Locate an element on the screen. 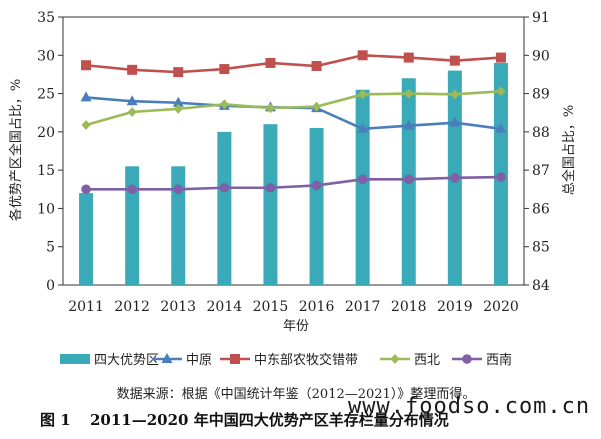 Image resolution: width=601 pixels, height=439 pixels. series-3-point-2017 is located at coordinates (362, 179).